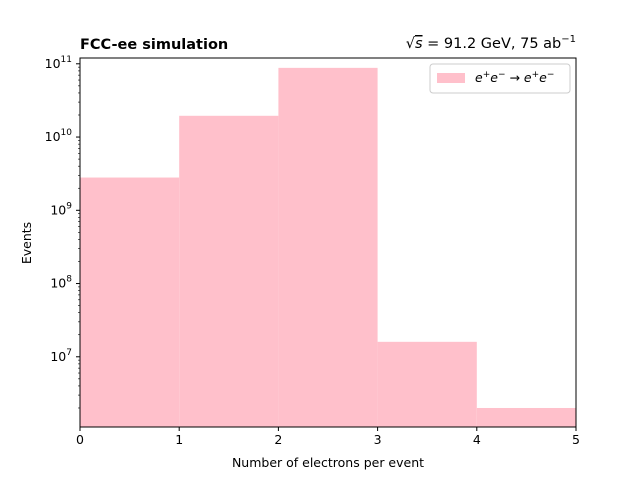 This screenshot has width=640, height=480. Describe the element at coordinates (59, 136) in the screenshot. I see `y-tick-label: 10¹⁰` at that location.